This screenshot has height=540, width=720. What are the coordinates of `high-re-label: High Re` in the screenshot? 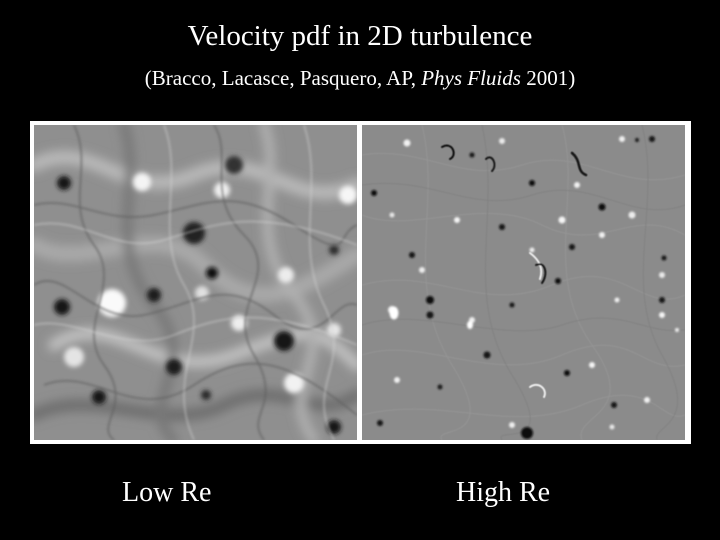 It's located at (503, 492).